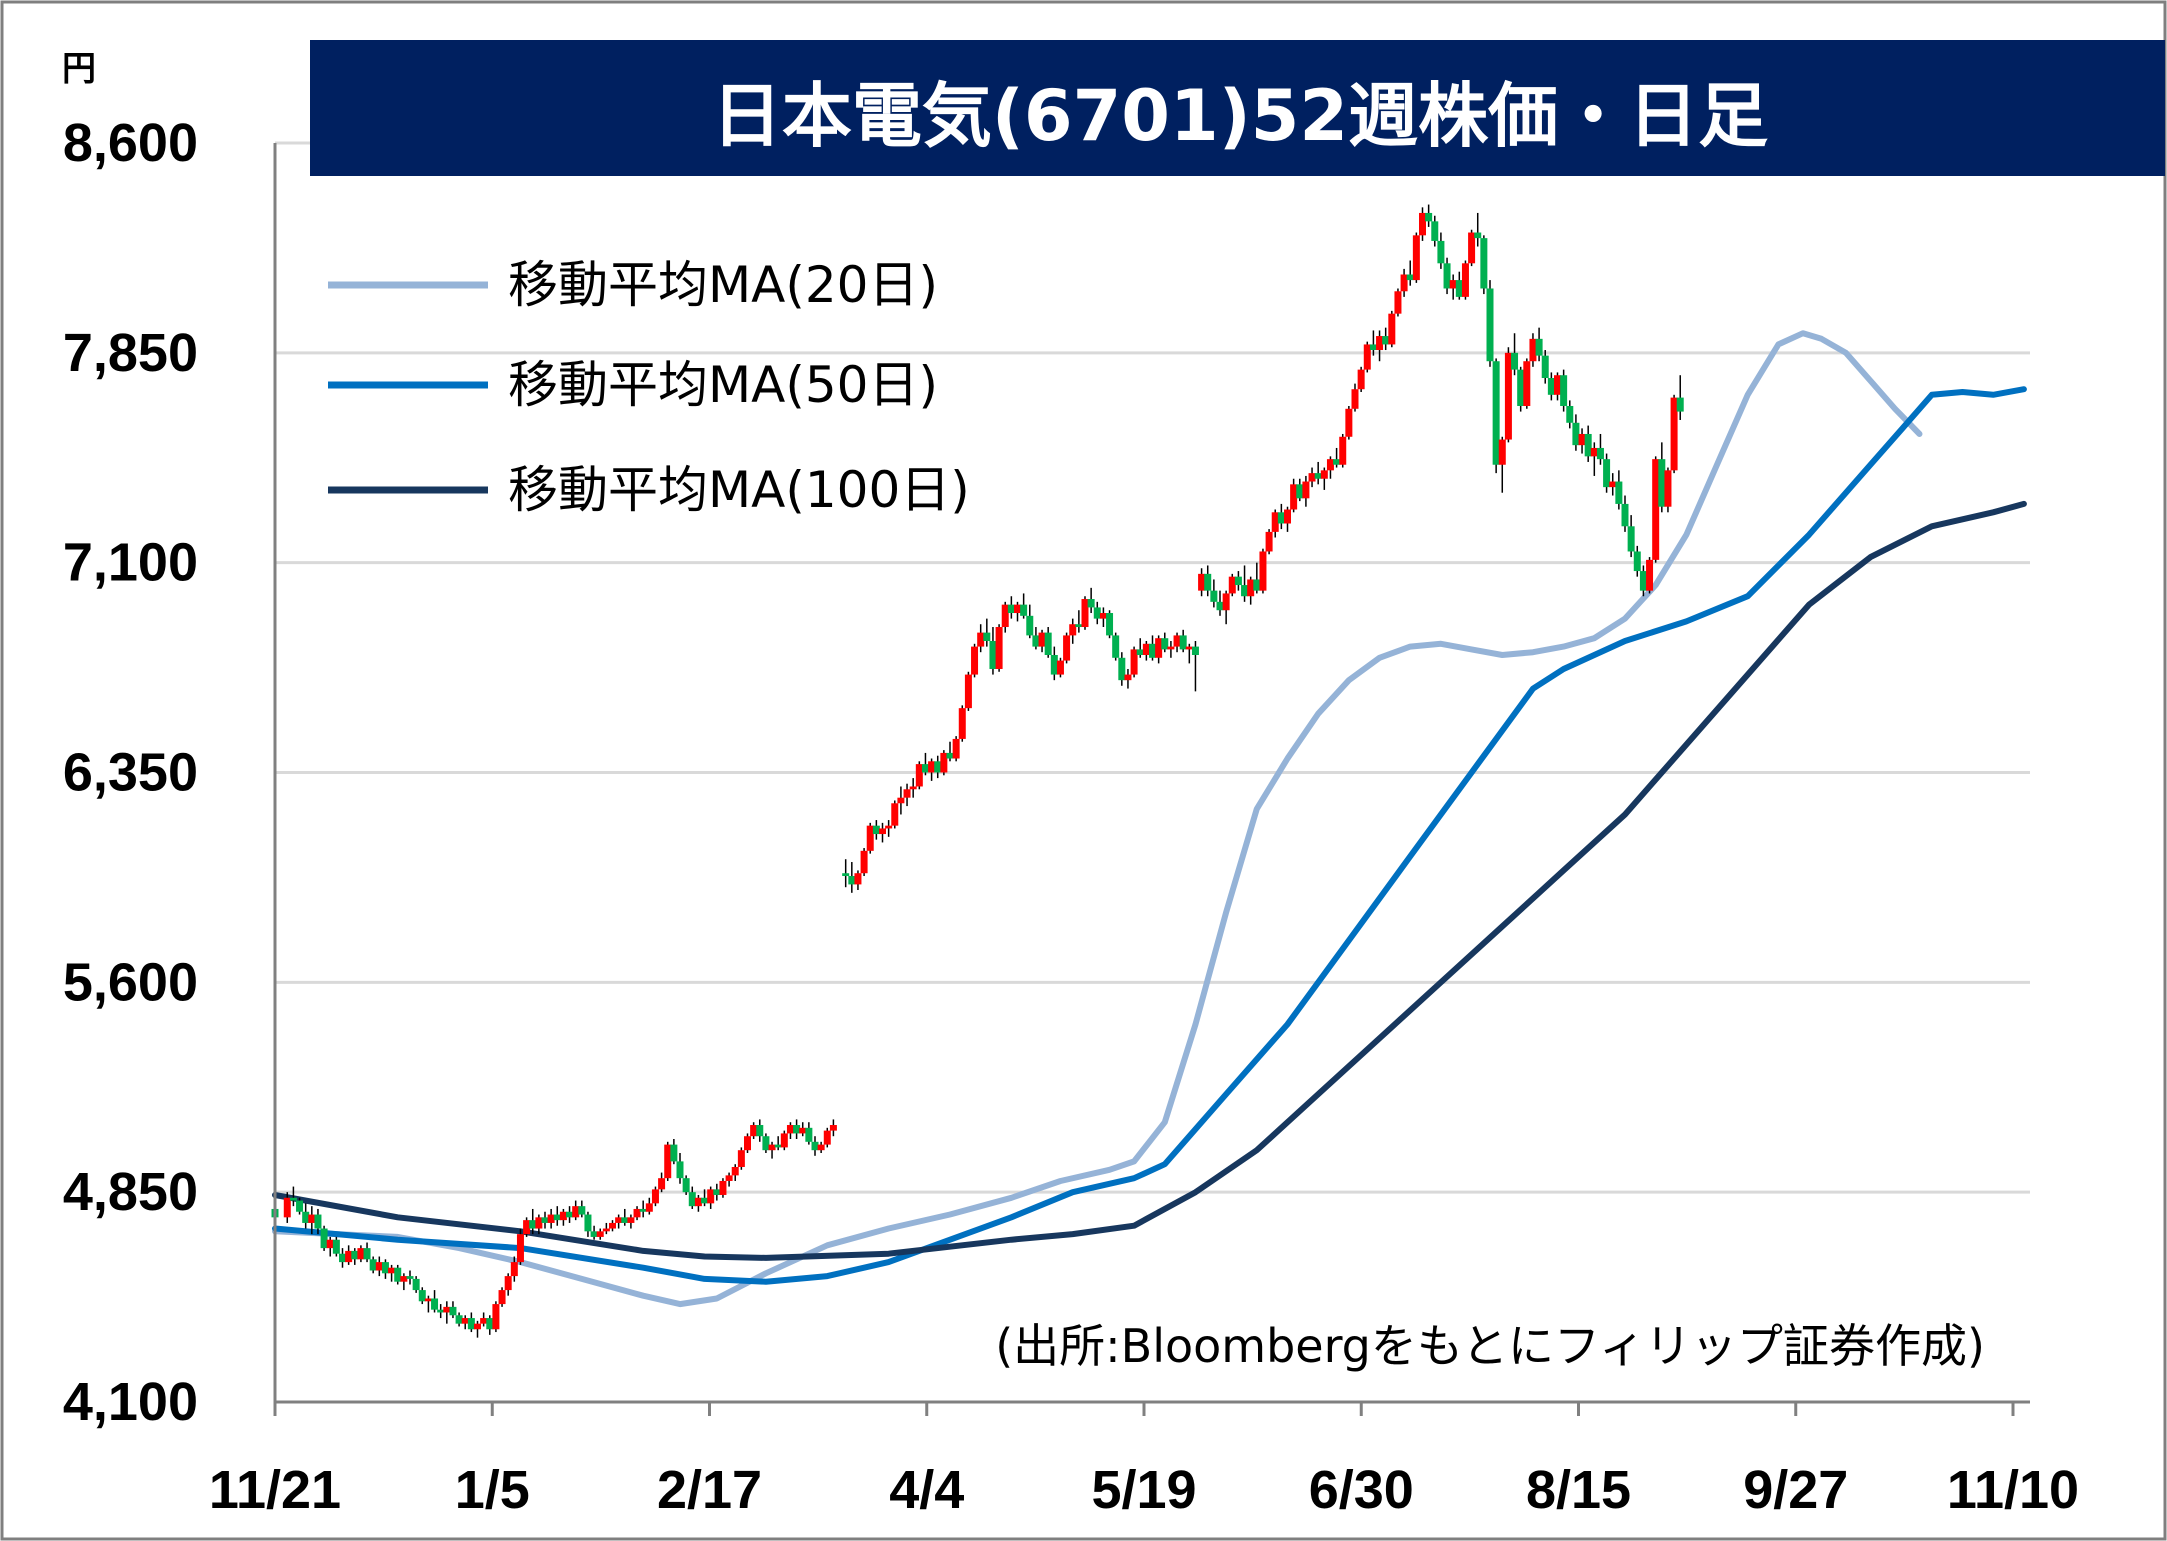  What do you see at coordinates (723, 385) in the screenshot?
I see `legend-label: 移動平均MA(50日)` at bounding box center [723, 385].